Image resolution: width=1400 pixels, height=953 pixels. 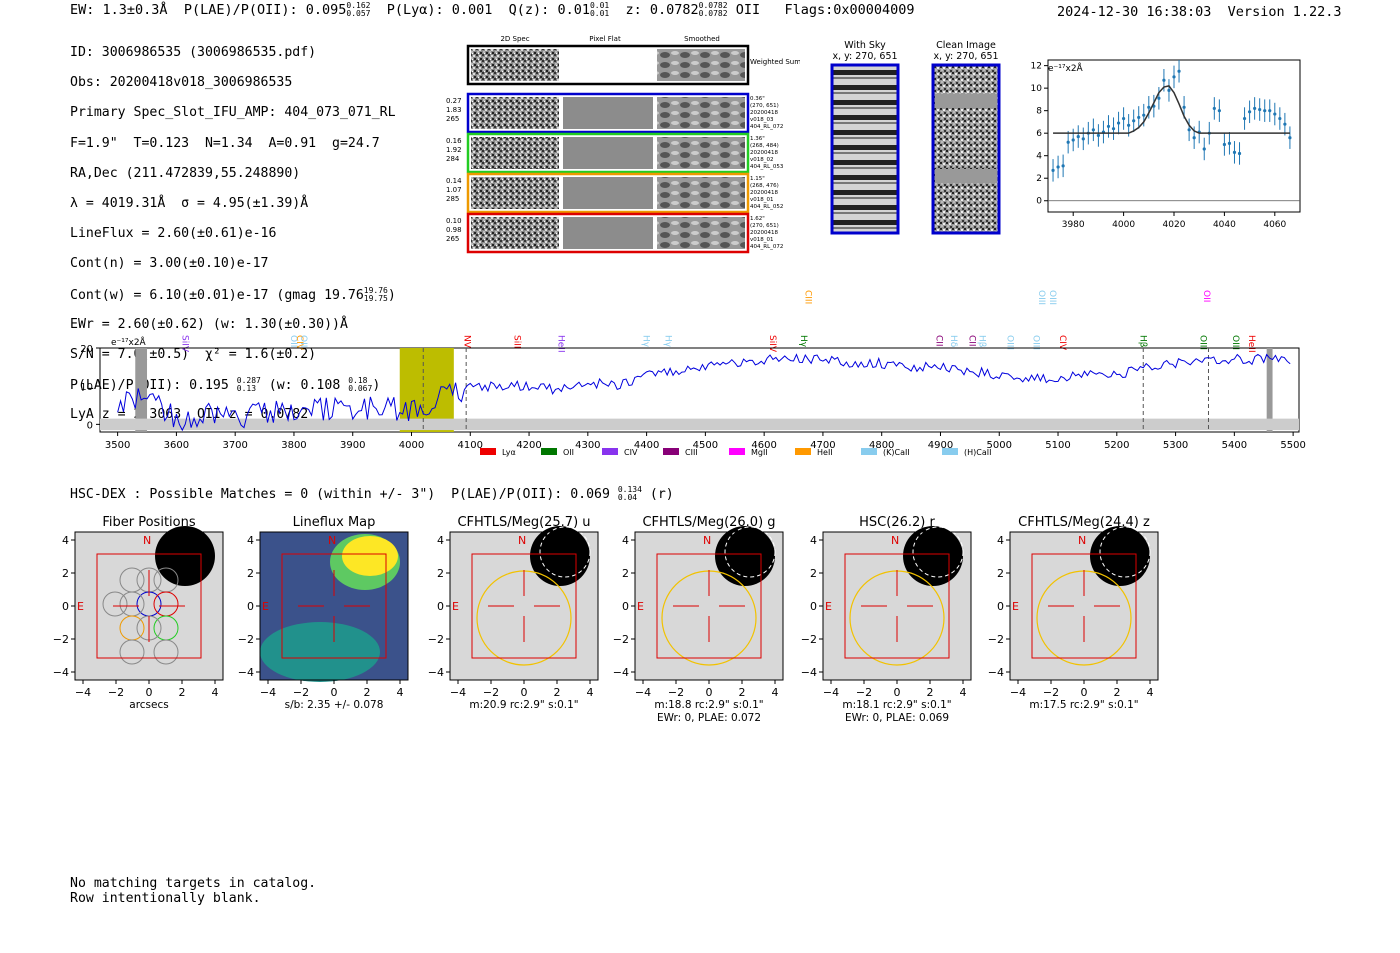 What do you see at coordinates (759, 452) in the screenshot?
I see `legend-label: MgII` at bounding box center [759, 452].